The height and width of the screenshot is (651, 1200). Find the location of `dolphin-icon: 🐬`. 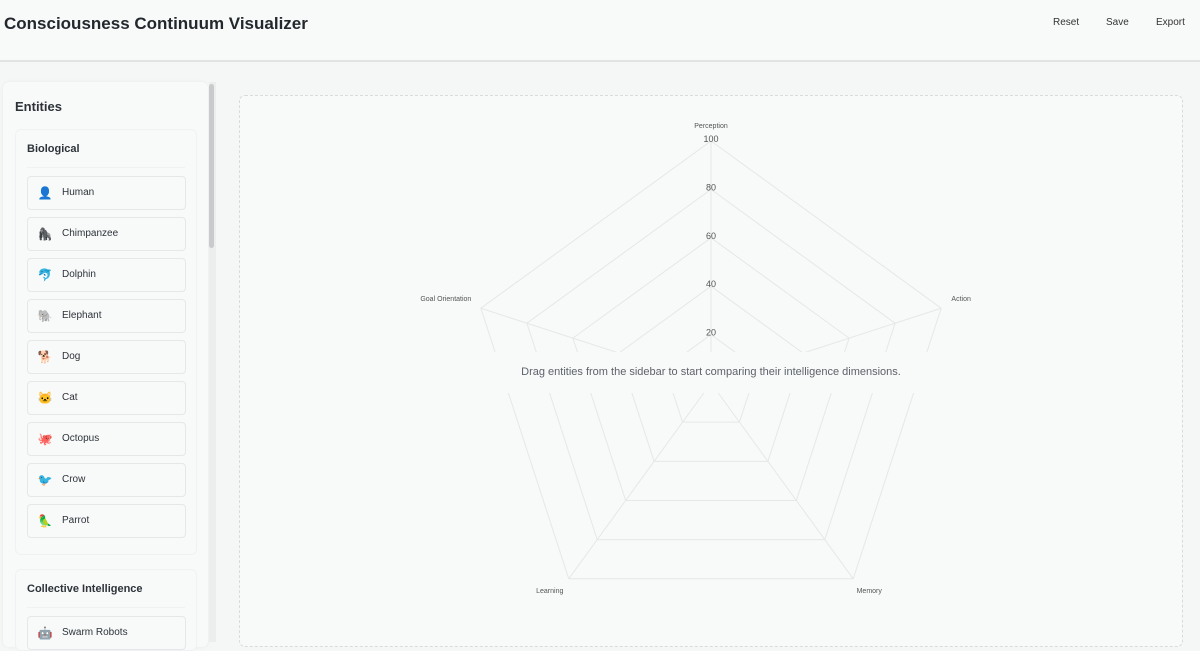

dolphin-icon: 🐬 is located at coordinates (45, 275).